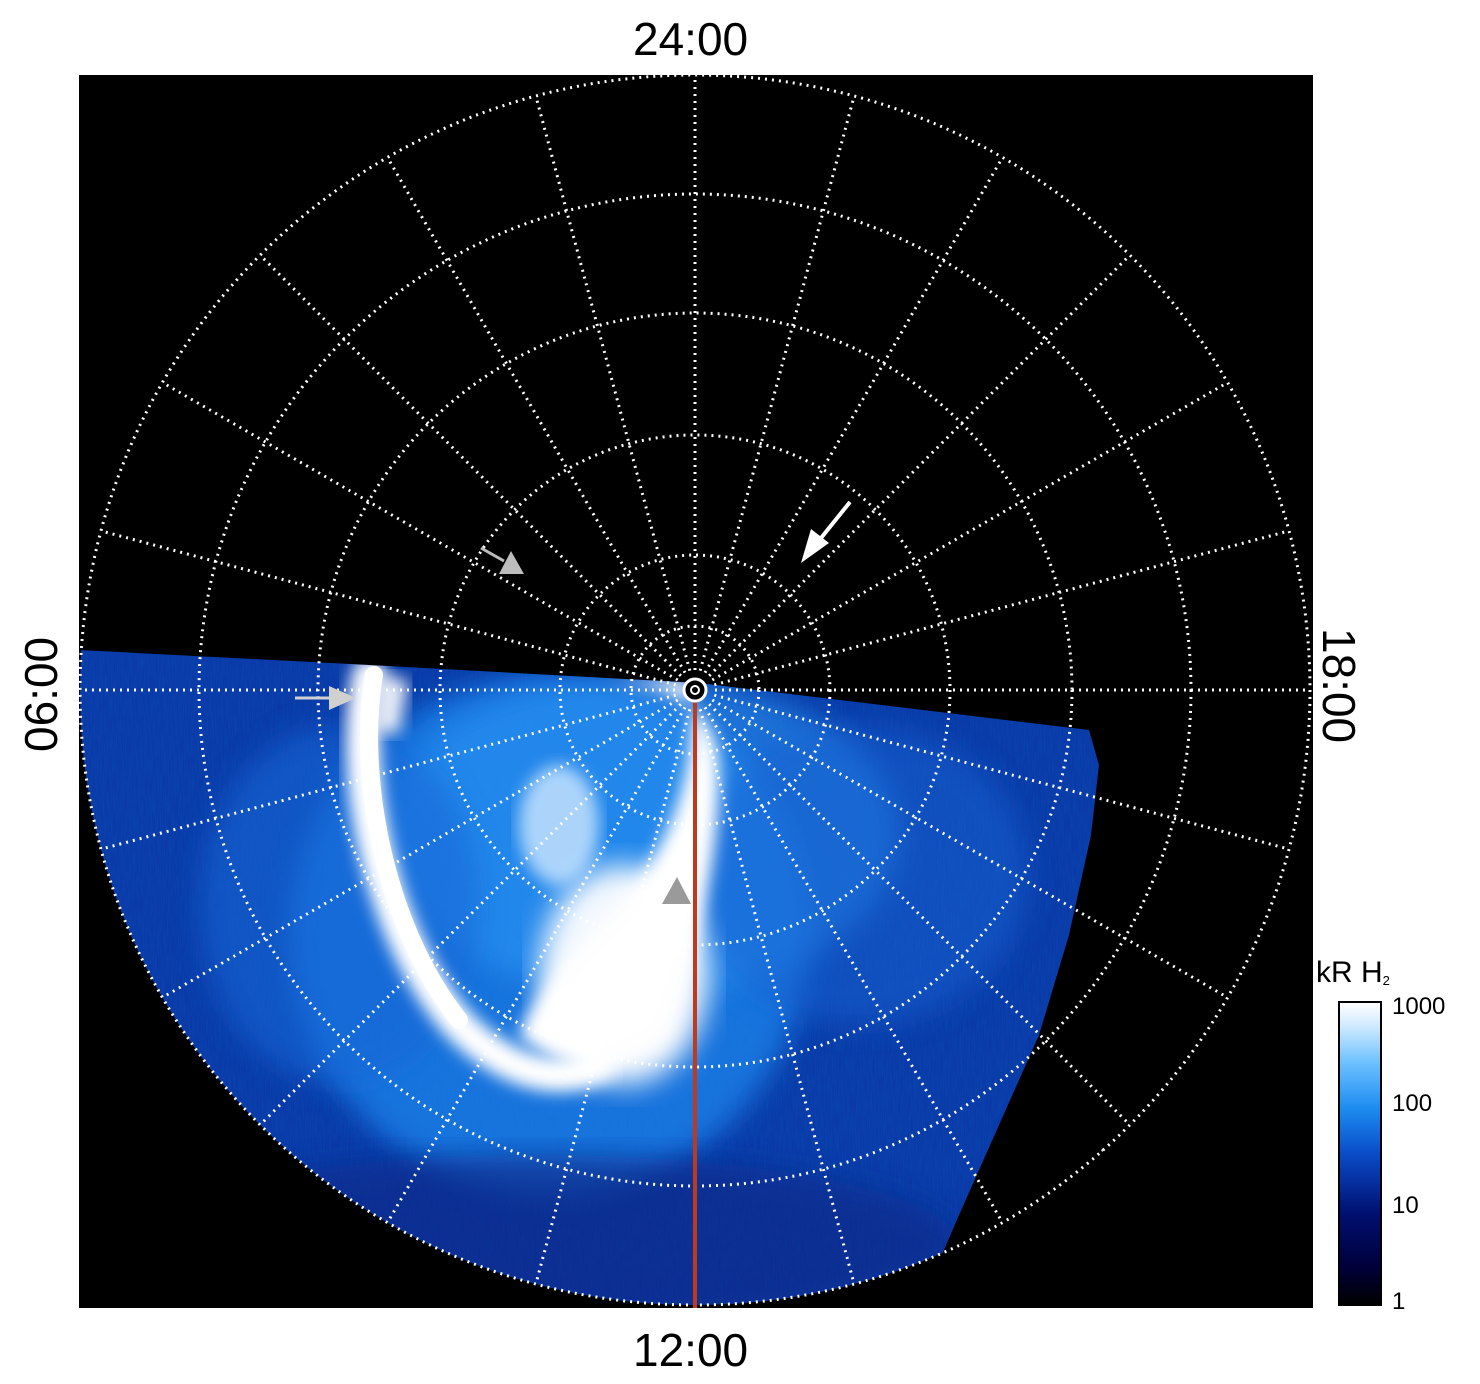 This screenshot has height=1384, width=1480. Describe the element at coordinates (1412, 1103) in the screenshot. I see `colorbar-tick-100: 100` at that location.